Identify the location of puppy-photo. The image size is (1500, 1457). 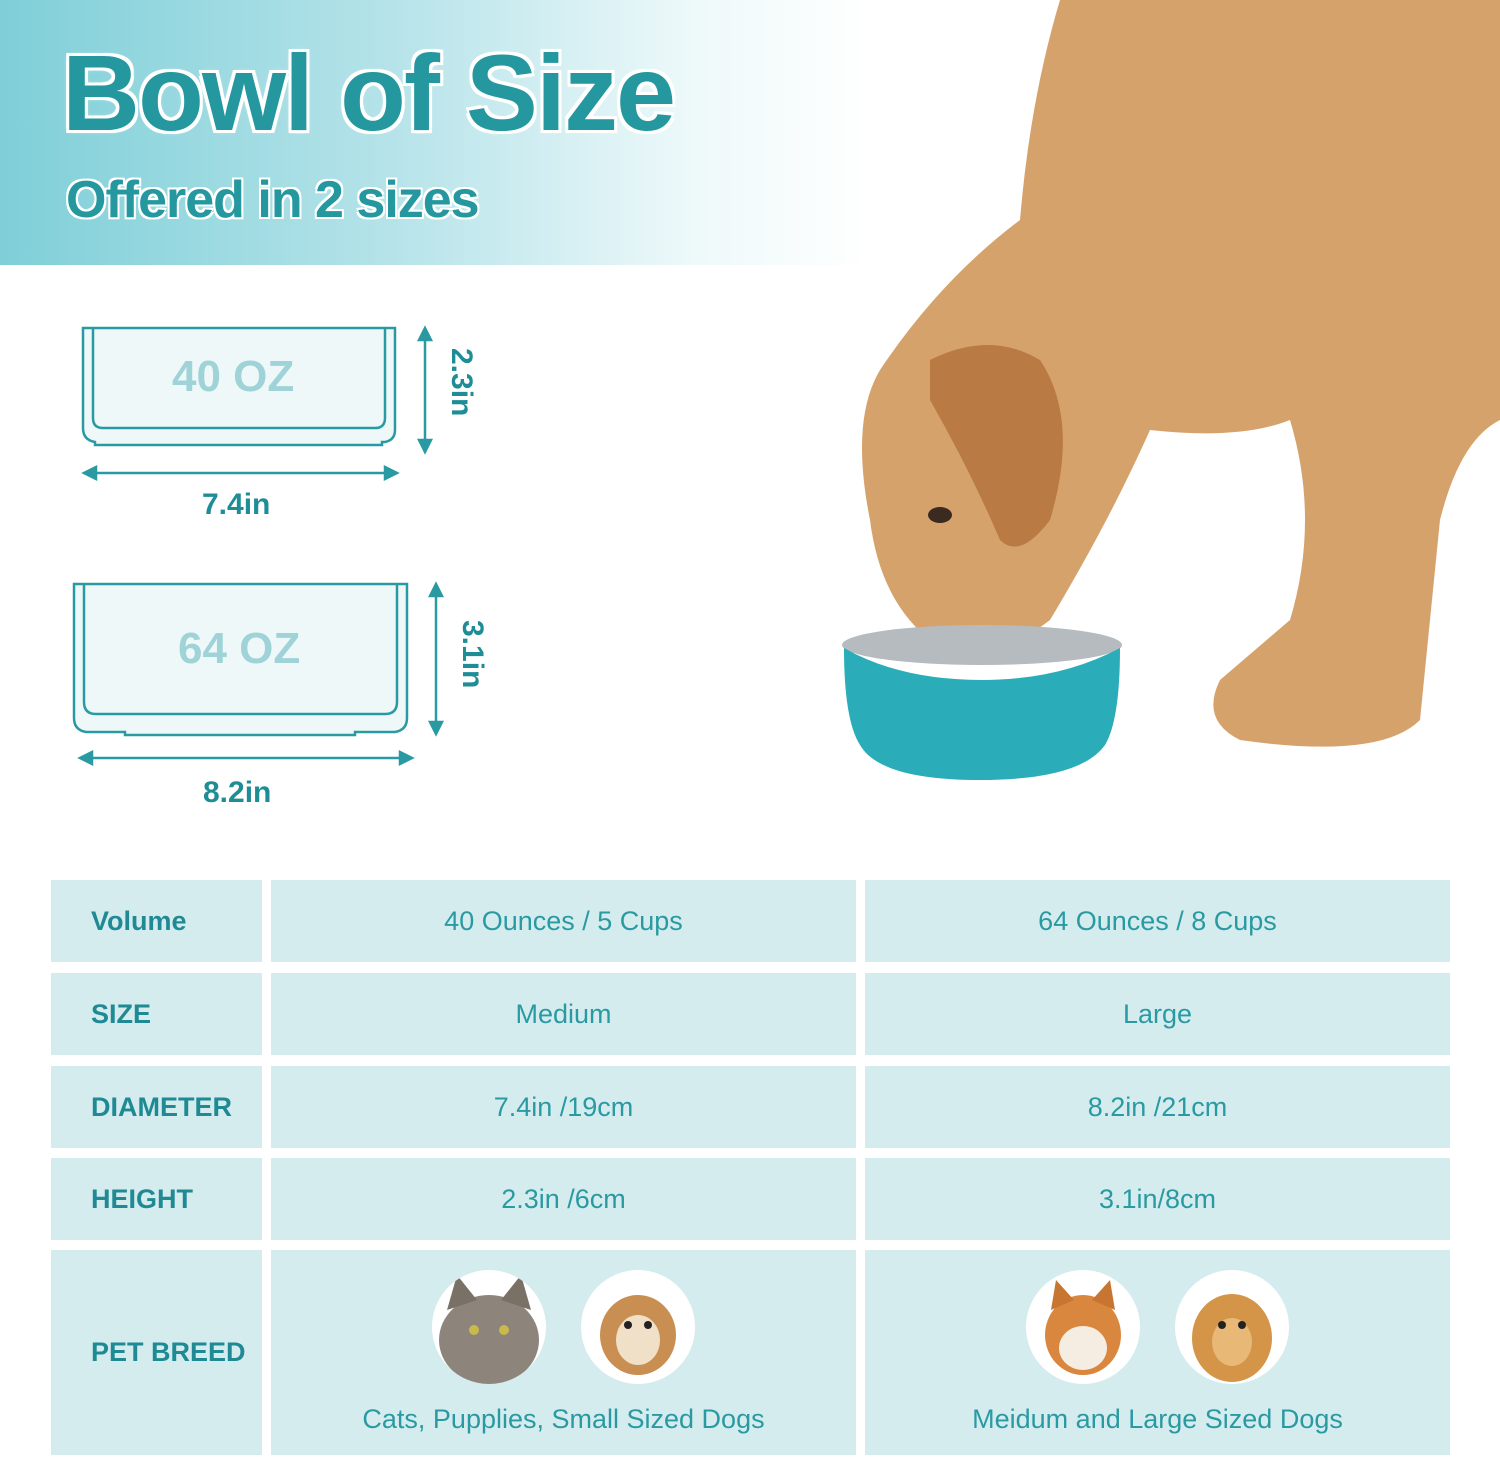
(638, 1327).